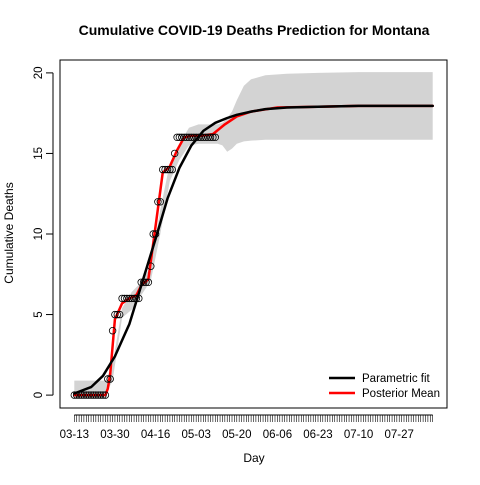 The width and height of the screenshot is (480, 485). I want to click on x-tick-label: 03-30, so click(114, 435).